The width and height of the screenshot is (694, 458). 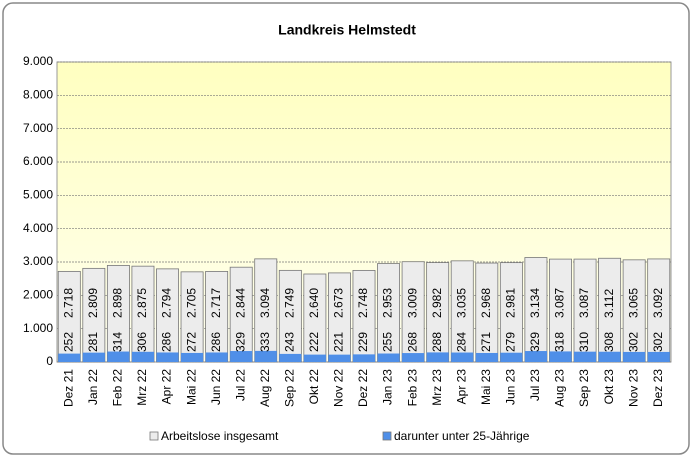 I want to click on value-label: 2.809, so click(x=93, y=303).